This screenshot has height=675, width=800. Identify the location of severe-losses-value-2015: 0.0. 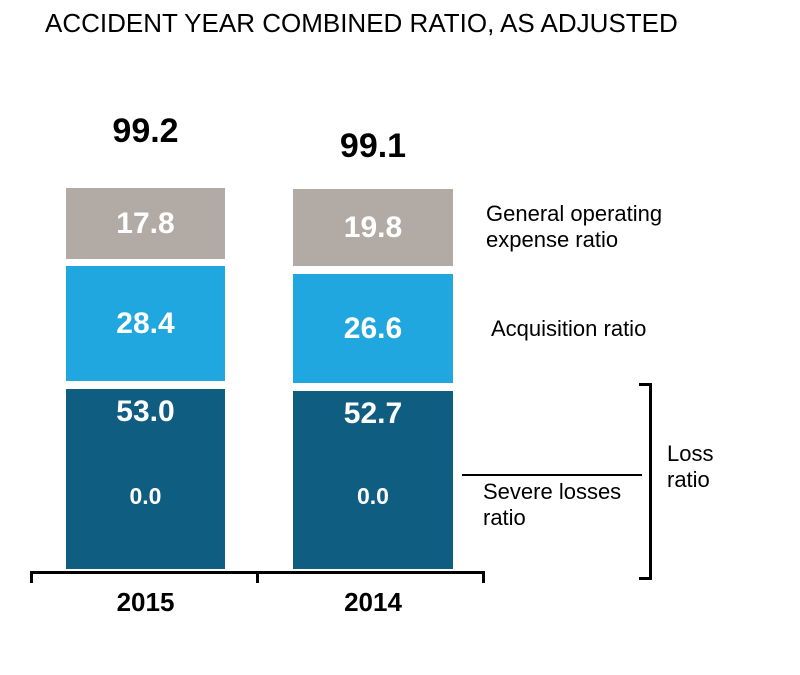
(145, 496).